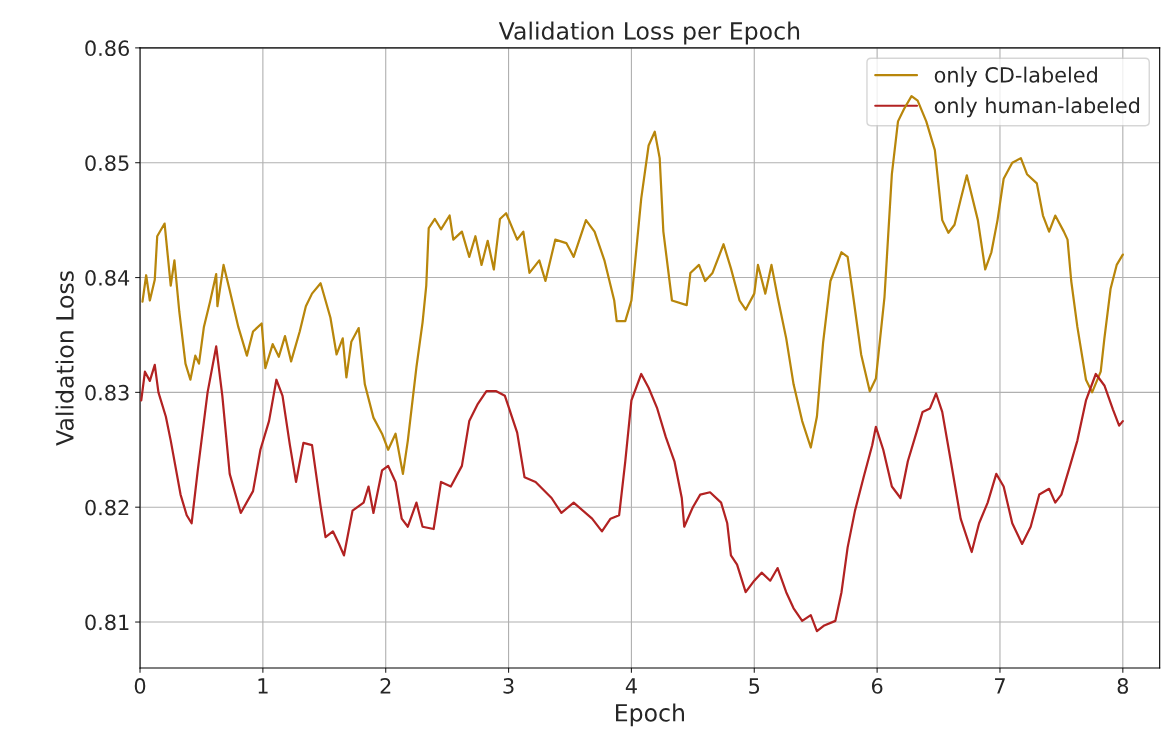  Describe the element at coordinates (650, 715) in the screenshot. I see `x-axis-title: Epoch` at that location.